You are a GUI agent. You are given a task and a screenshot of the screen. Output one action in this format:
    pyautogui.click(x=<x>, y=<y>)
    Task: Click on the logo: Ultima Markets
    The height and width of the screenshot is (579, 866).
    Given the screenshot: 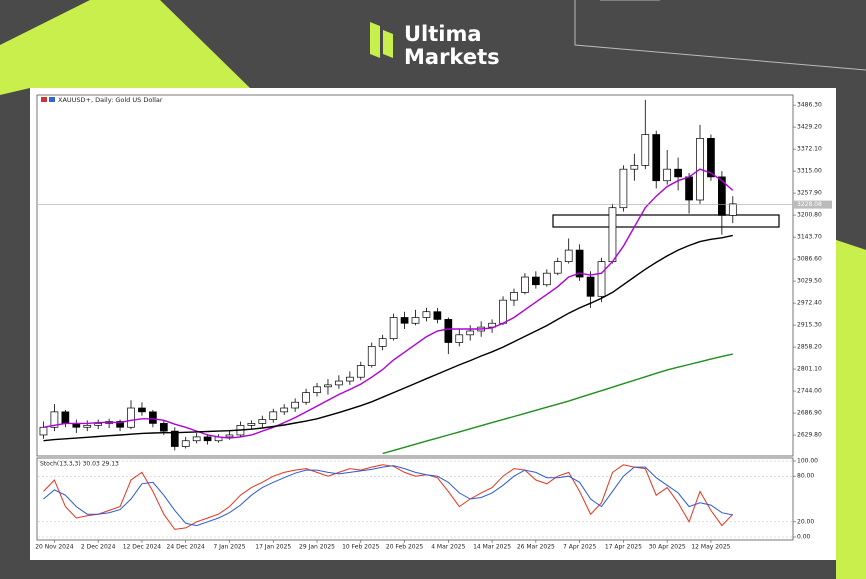 What is the action you would take?
    pyautogui.click(x=435, y=45)
    